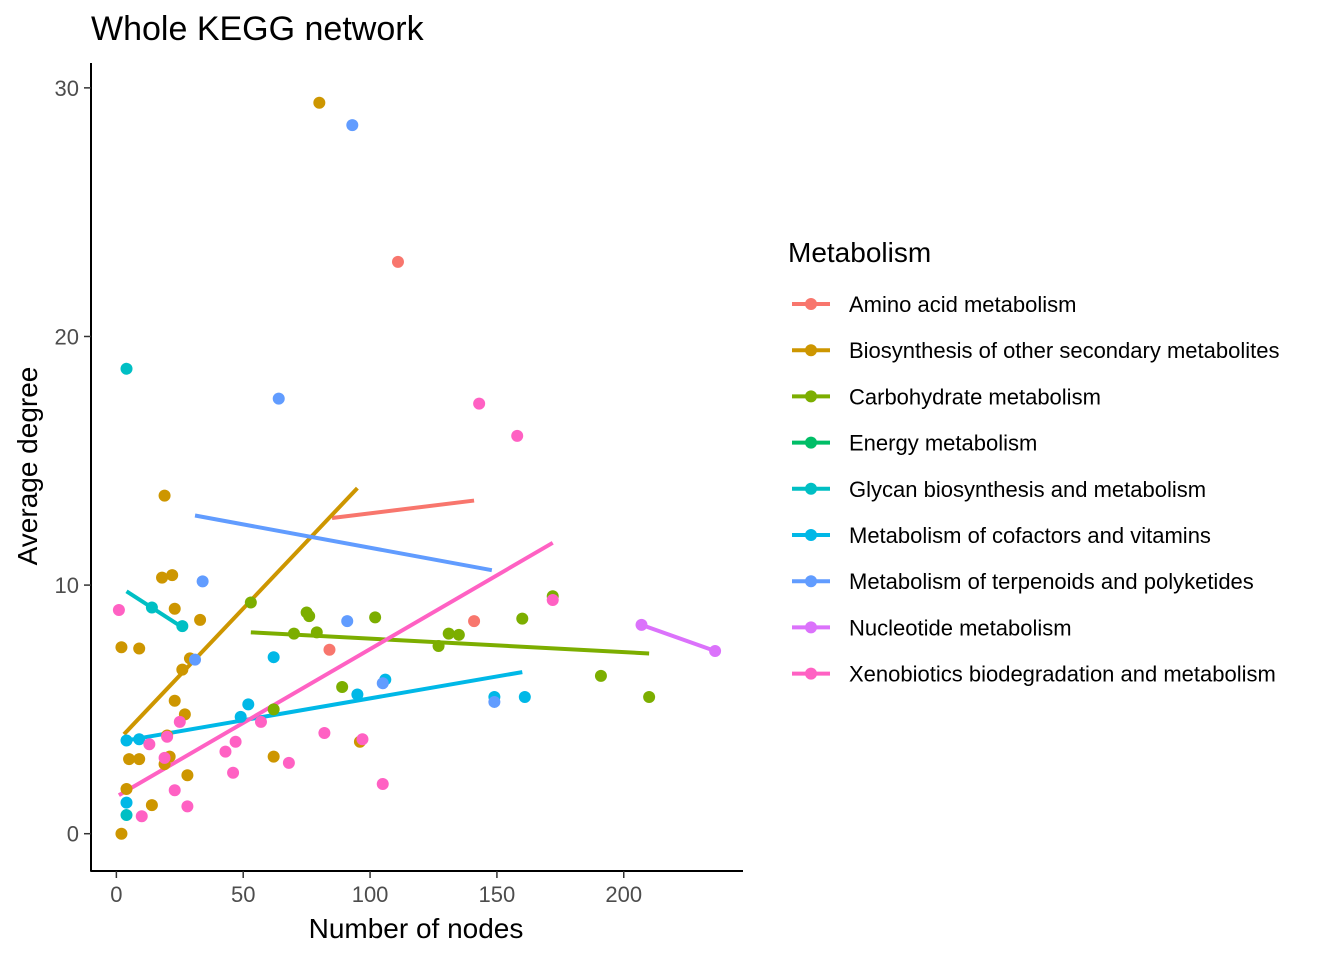  What do you see at coordinates (370, 894) in the screenshot?
I see `x-tick-label: 100` at bounding box center [370, 894].